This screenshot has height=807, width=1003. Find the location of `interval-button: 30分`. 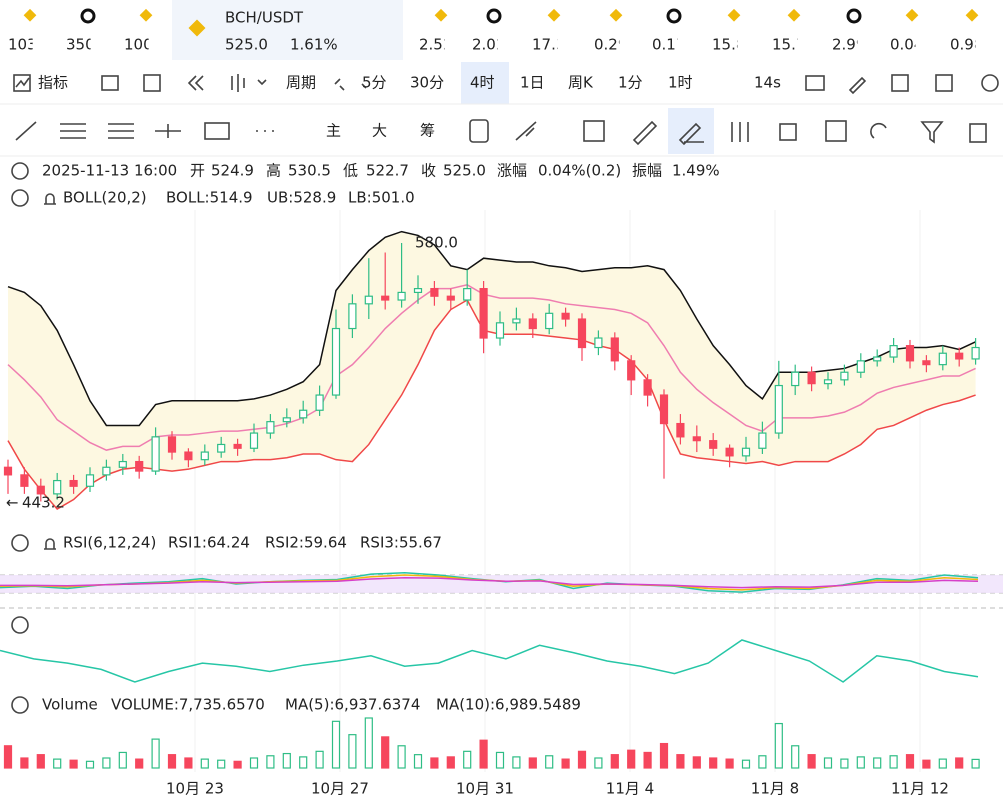

interval-button: 30分 is located at coordinates (427, 83).